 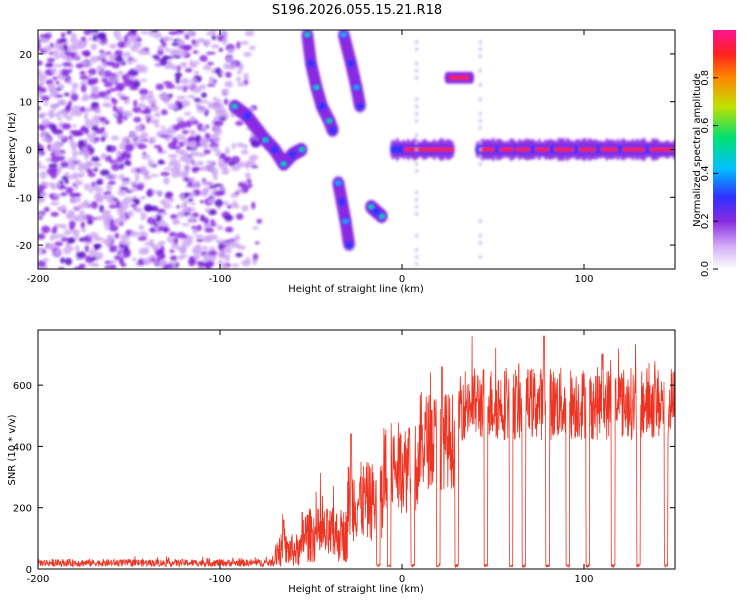 What do you see at coordinates (307, 34) in the screenshot?
I see `band-peak` at bounding box center [307, 34].